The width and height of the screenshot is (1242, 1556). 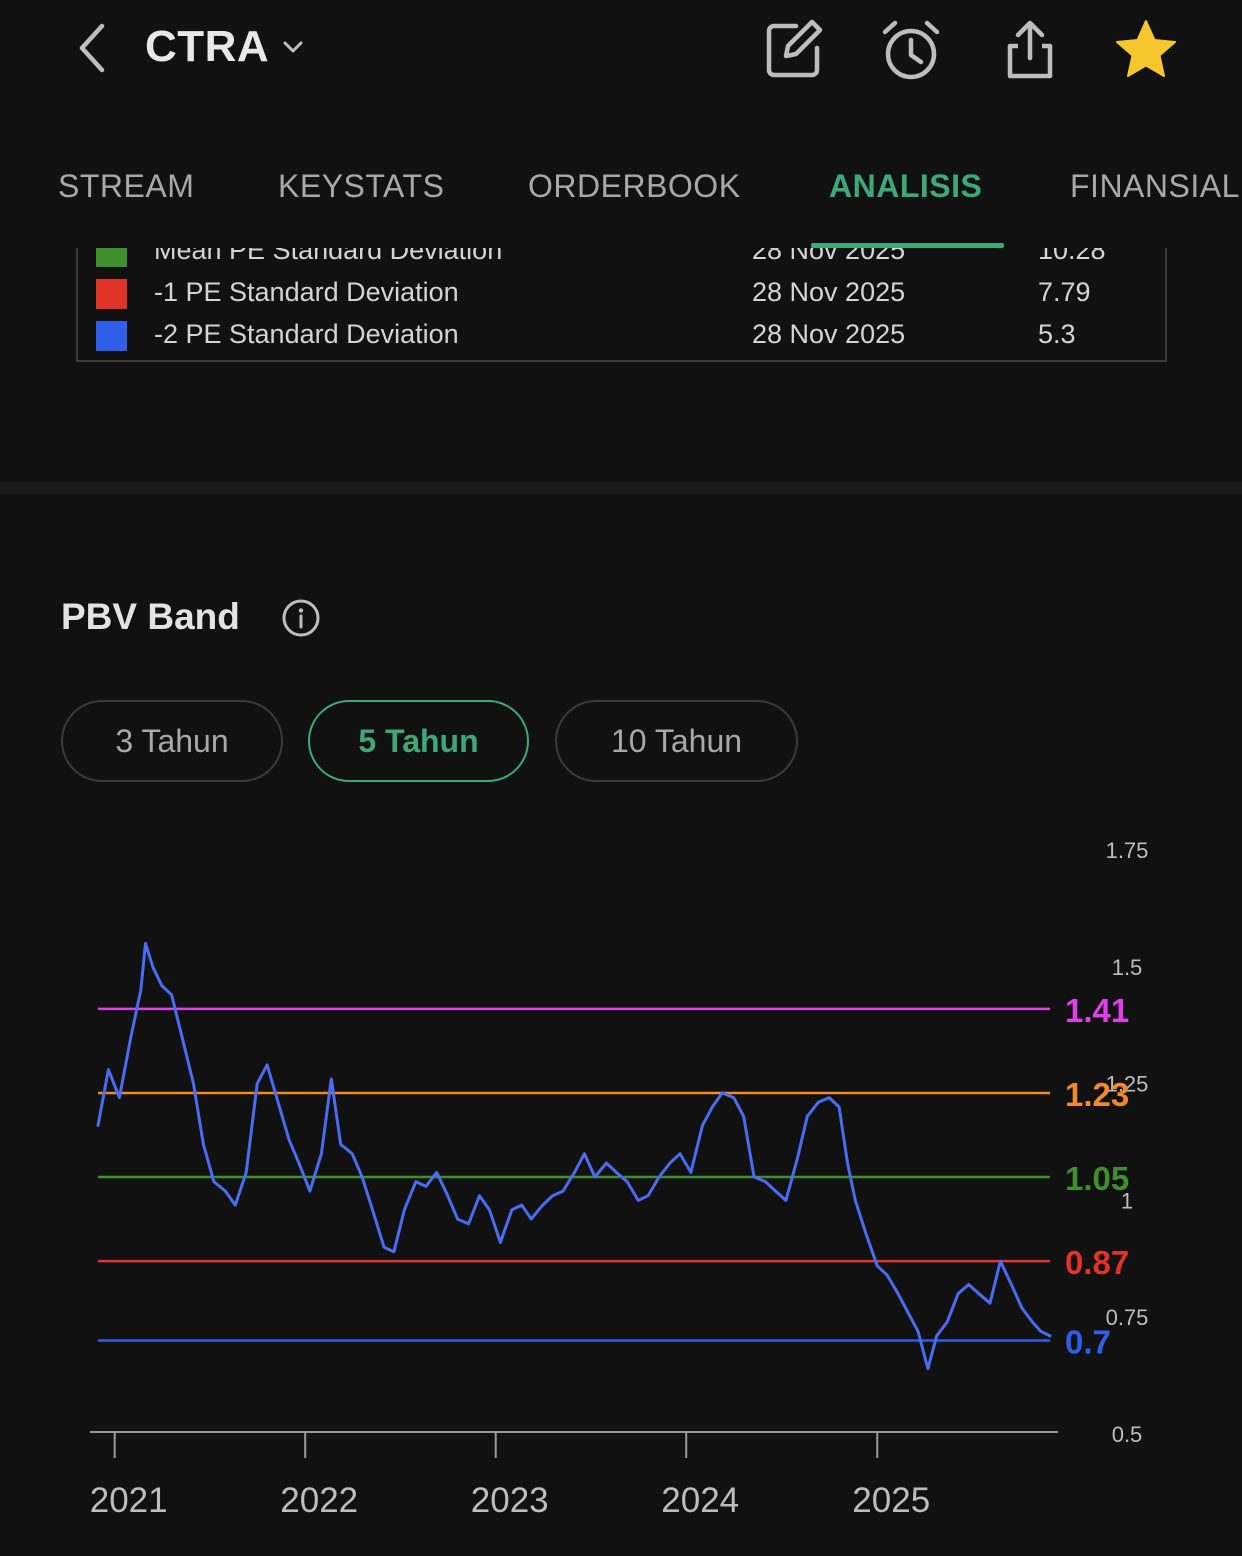 What do you see at coordinates (1097, 1010) in the screenshot?
I see `band-value-label: 1.41` at bounding box center [1097, 1010].